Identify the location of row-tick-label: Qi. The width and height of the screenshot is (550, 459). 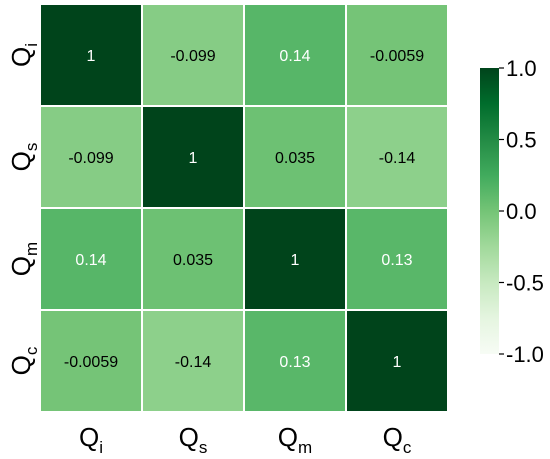
(23, 55).